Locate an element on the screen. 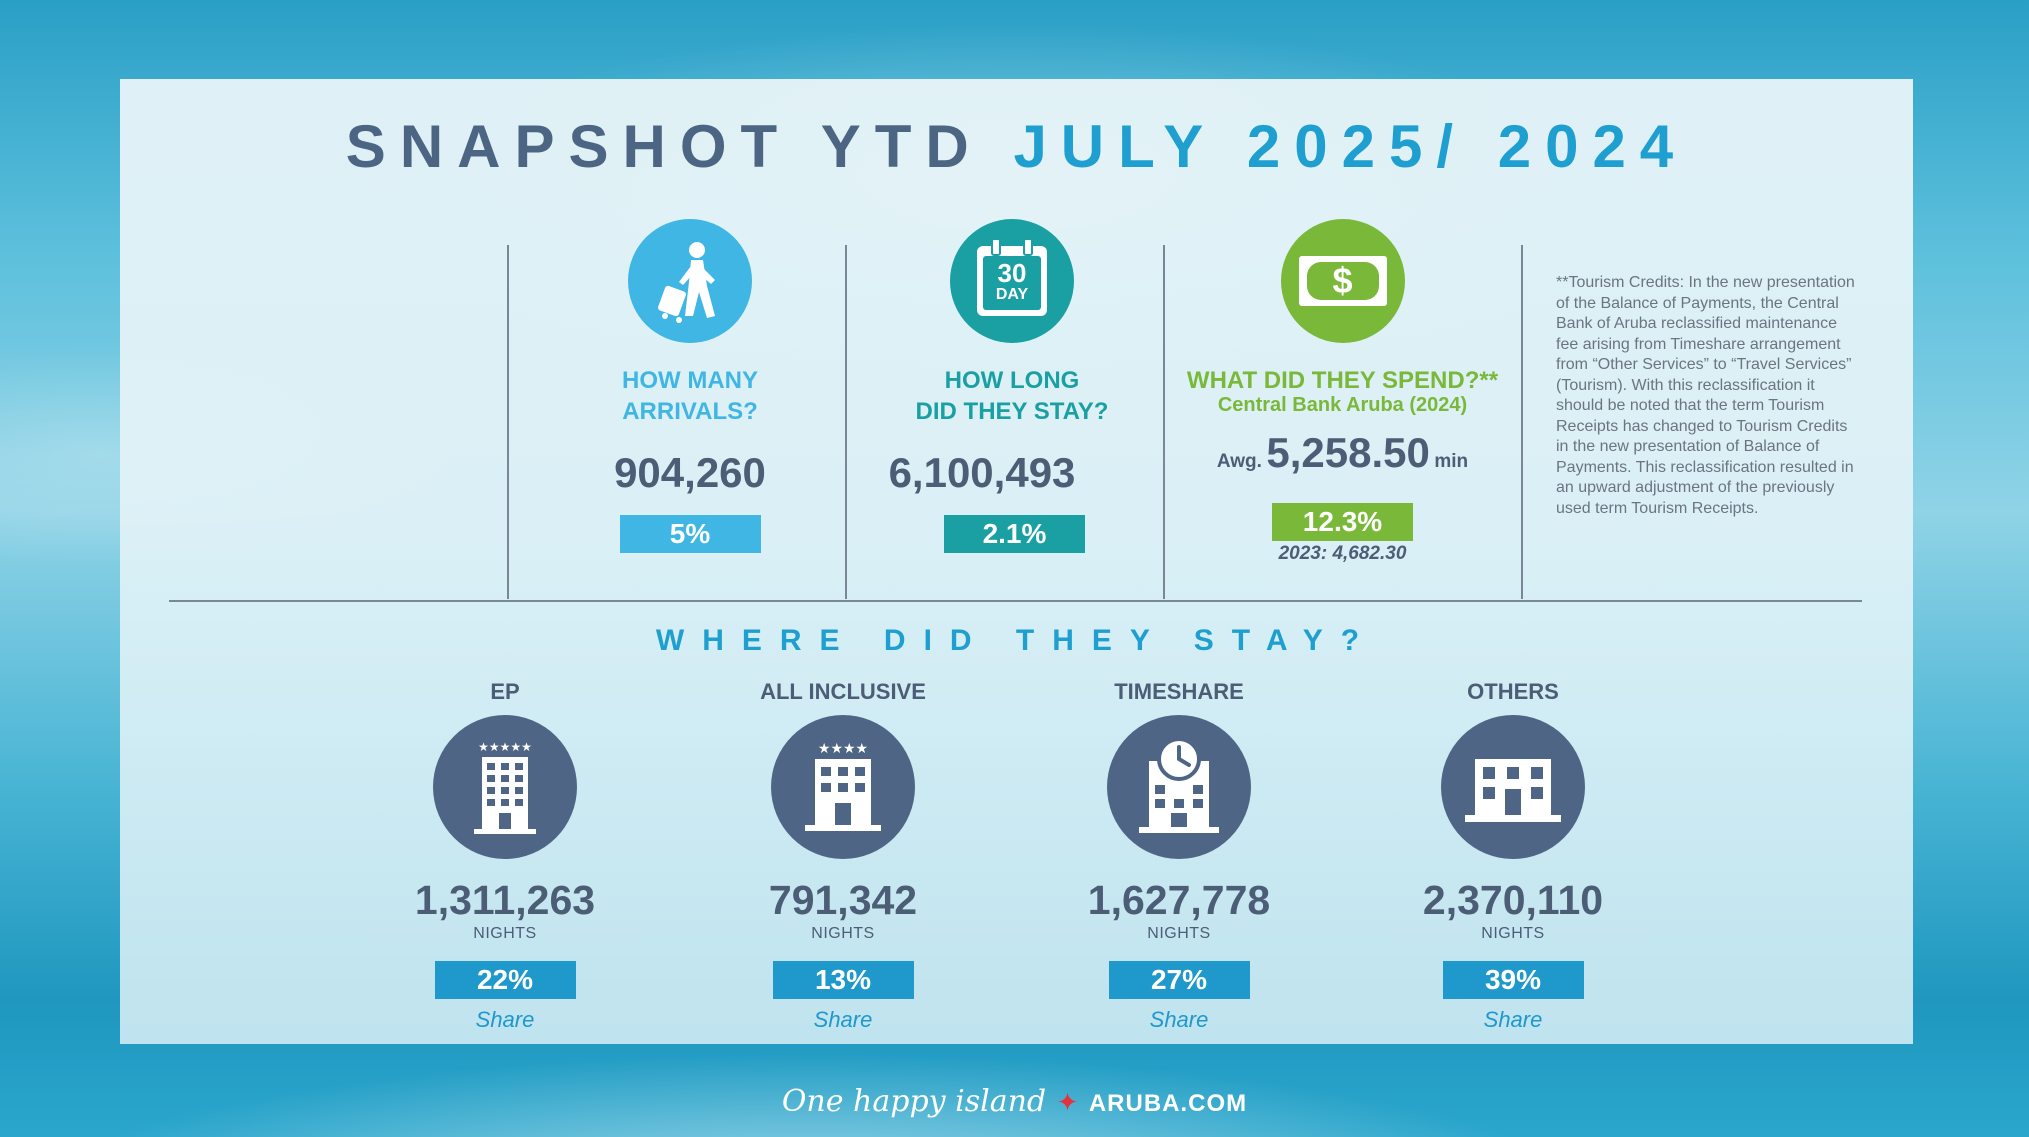  stay-question-line1: HOW LONG is located at coordinates (1012, 380).